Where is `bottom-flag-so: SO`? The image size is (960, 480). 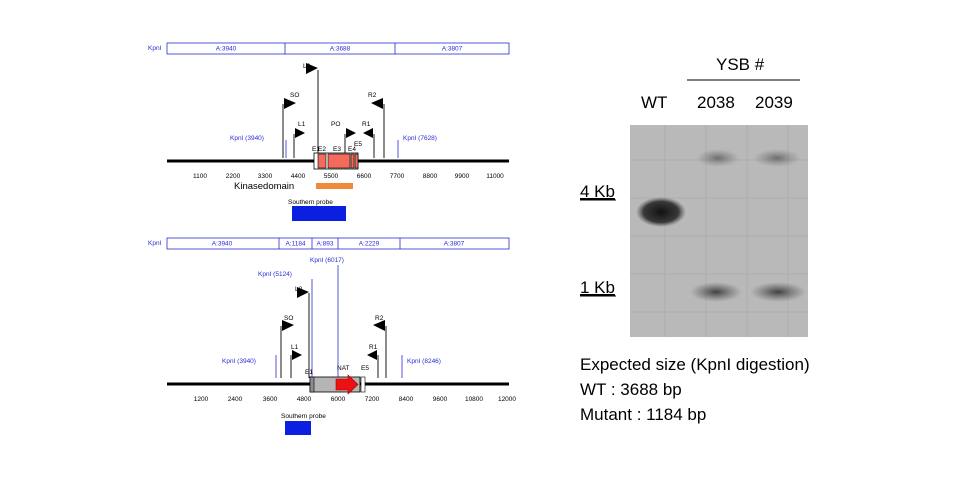 bottom-flag-so: SO is located at coordinates (287, 346).